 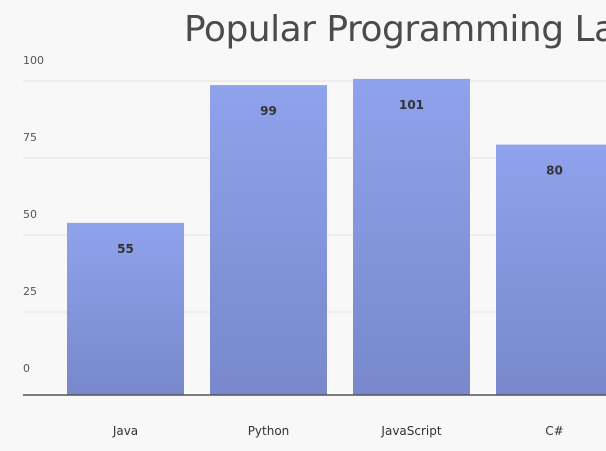 I want to click on y-tick-label: 100, so click(x=33, y=60).